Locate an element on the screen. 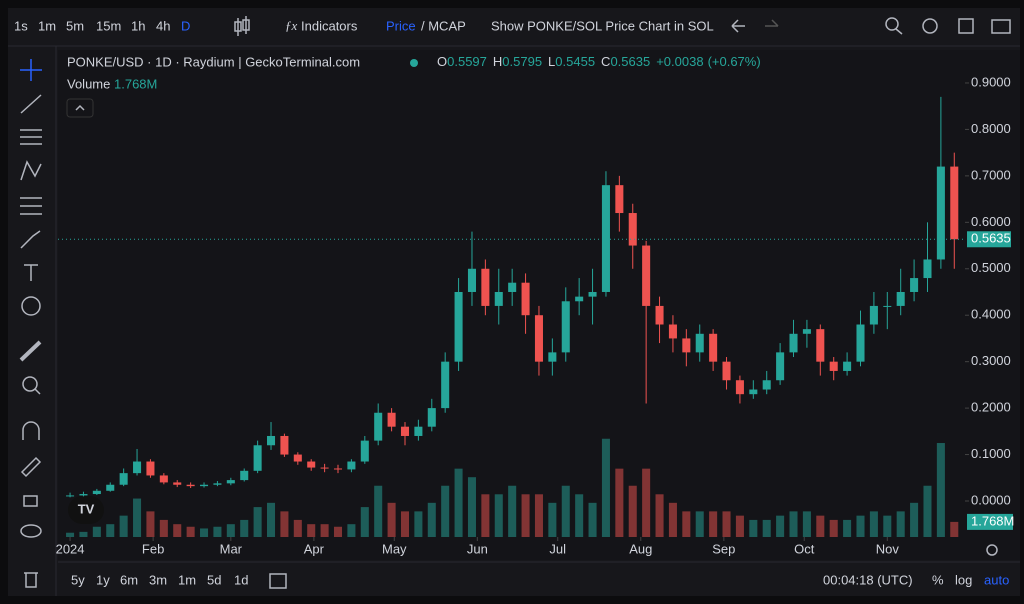 Image resolution: width=1024 pixels, height=604 pixels. settings-button is located at coordinates (930, 26).